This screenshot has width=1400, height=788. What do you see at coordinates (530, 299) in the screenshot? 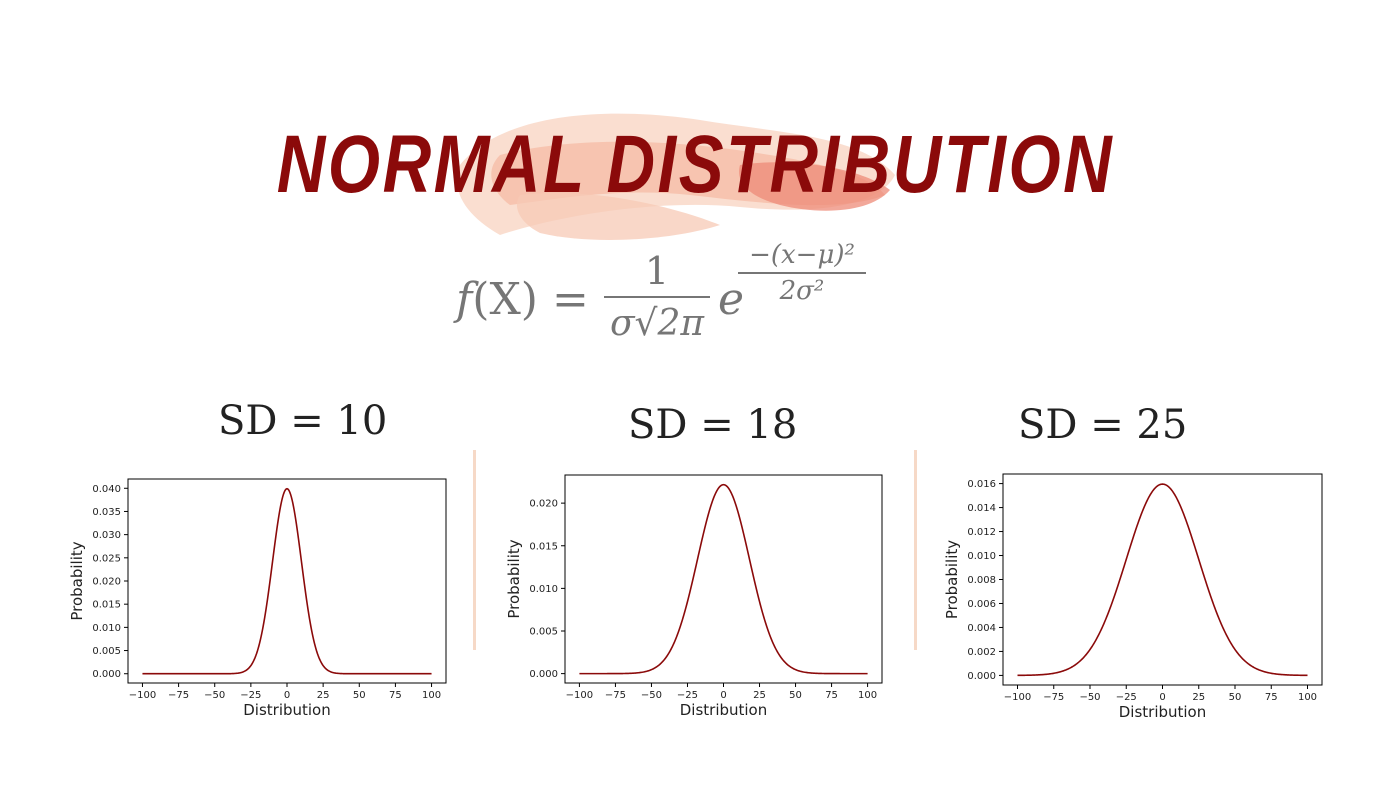
I see `formula-argument: (X) =` at bounding box center [530, 299].